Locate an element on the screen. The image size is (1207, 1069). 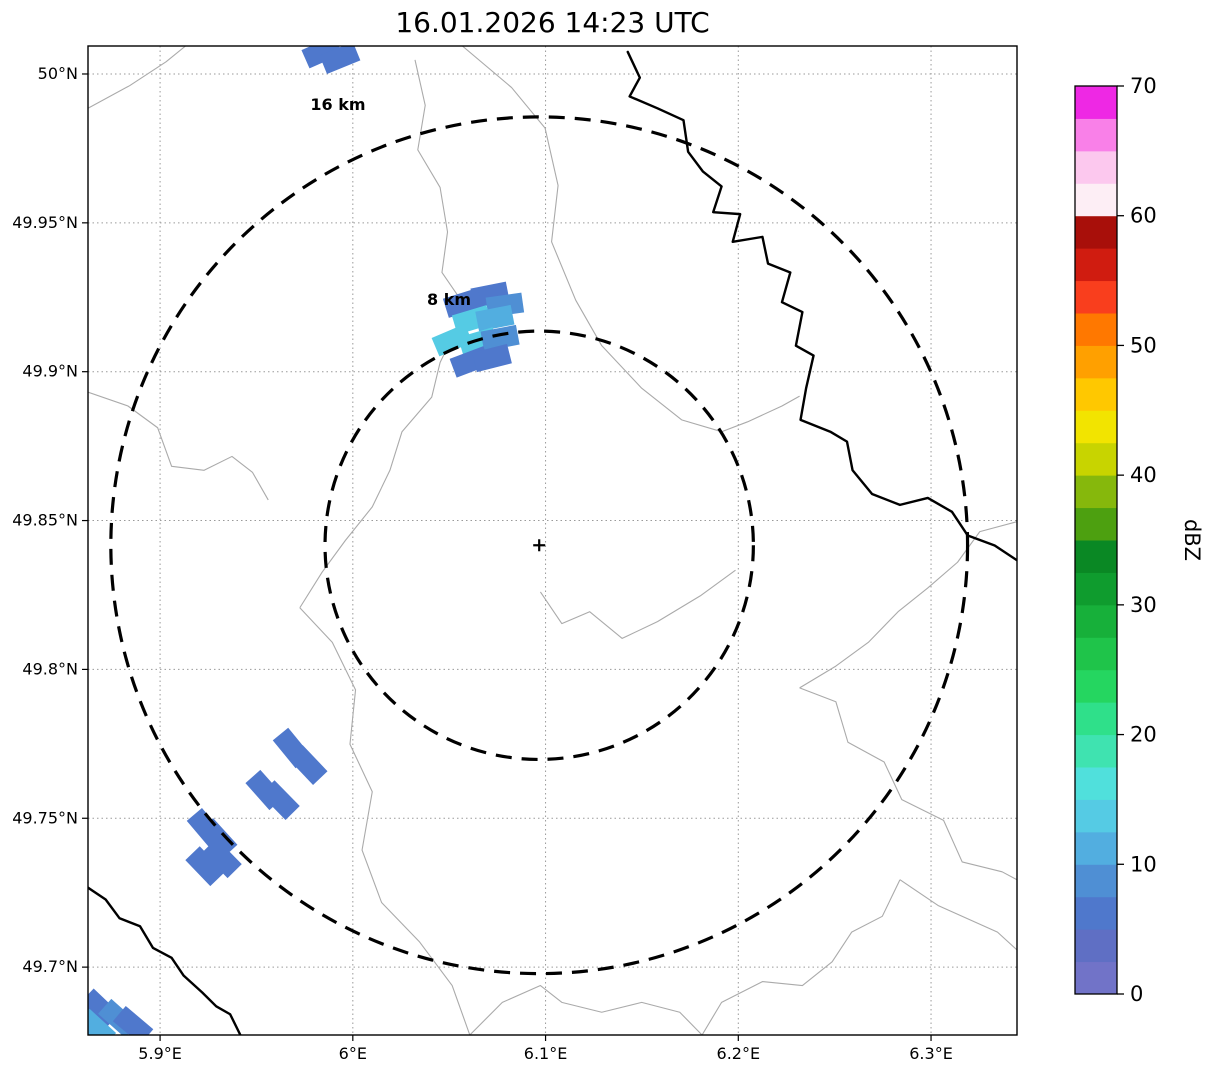
range-ring-8km is located at coordinates (539, 545).